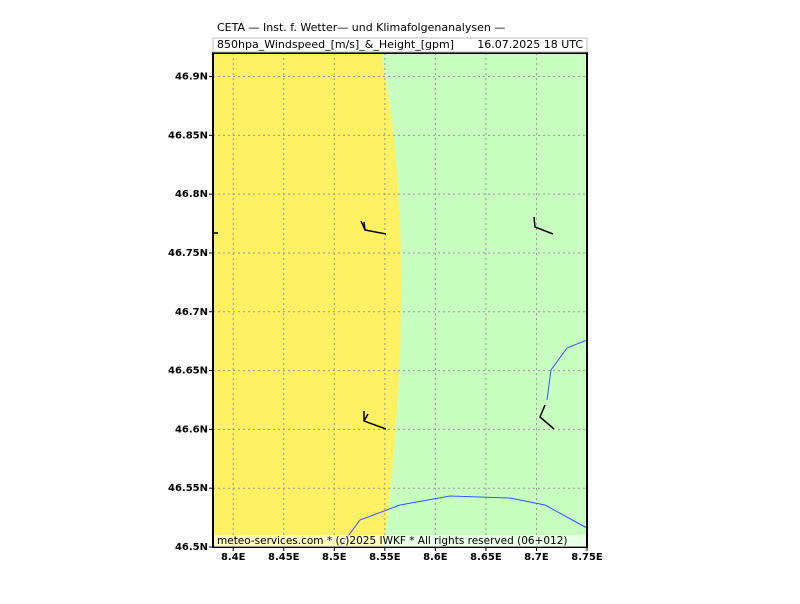  Describe the element at coordinates (530, 44) in the screenshot. I see `header-time: 16.07.2025 18 UTC` at that location.